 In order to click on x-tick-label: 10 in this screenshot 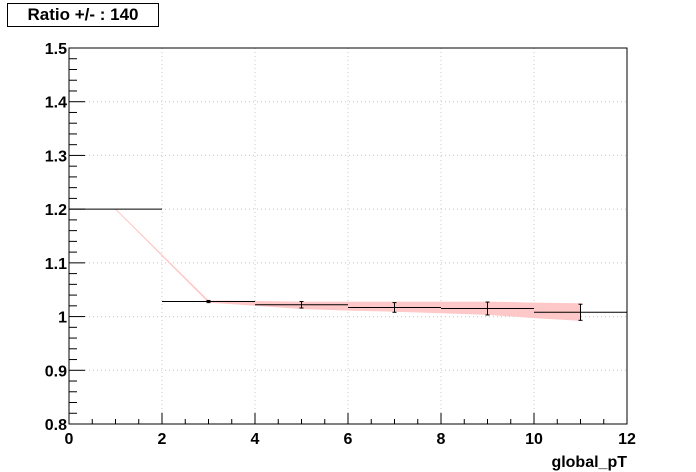, I will do `click(534, 439)`.